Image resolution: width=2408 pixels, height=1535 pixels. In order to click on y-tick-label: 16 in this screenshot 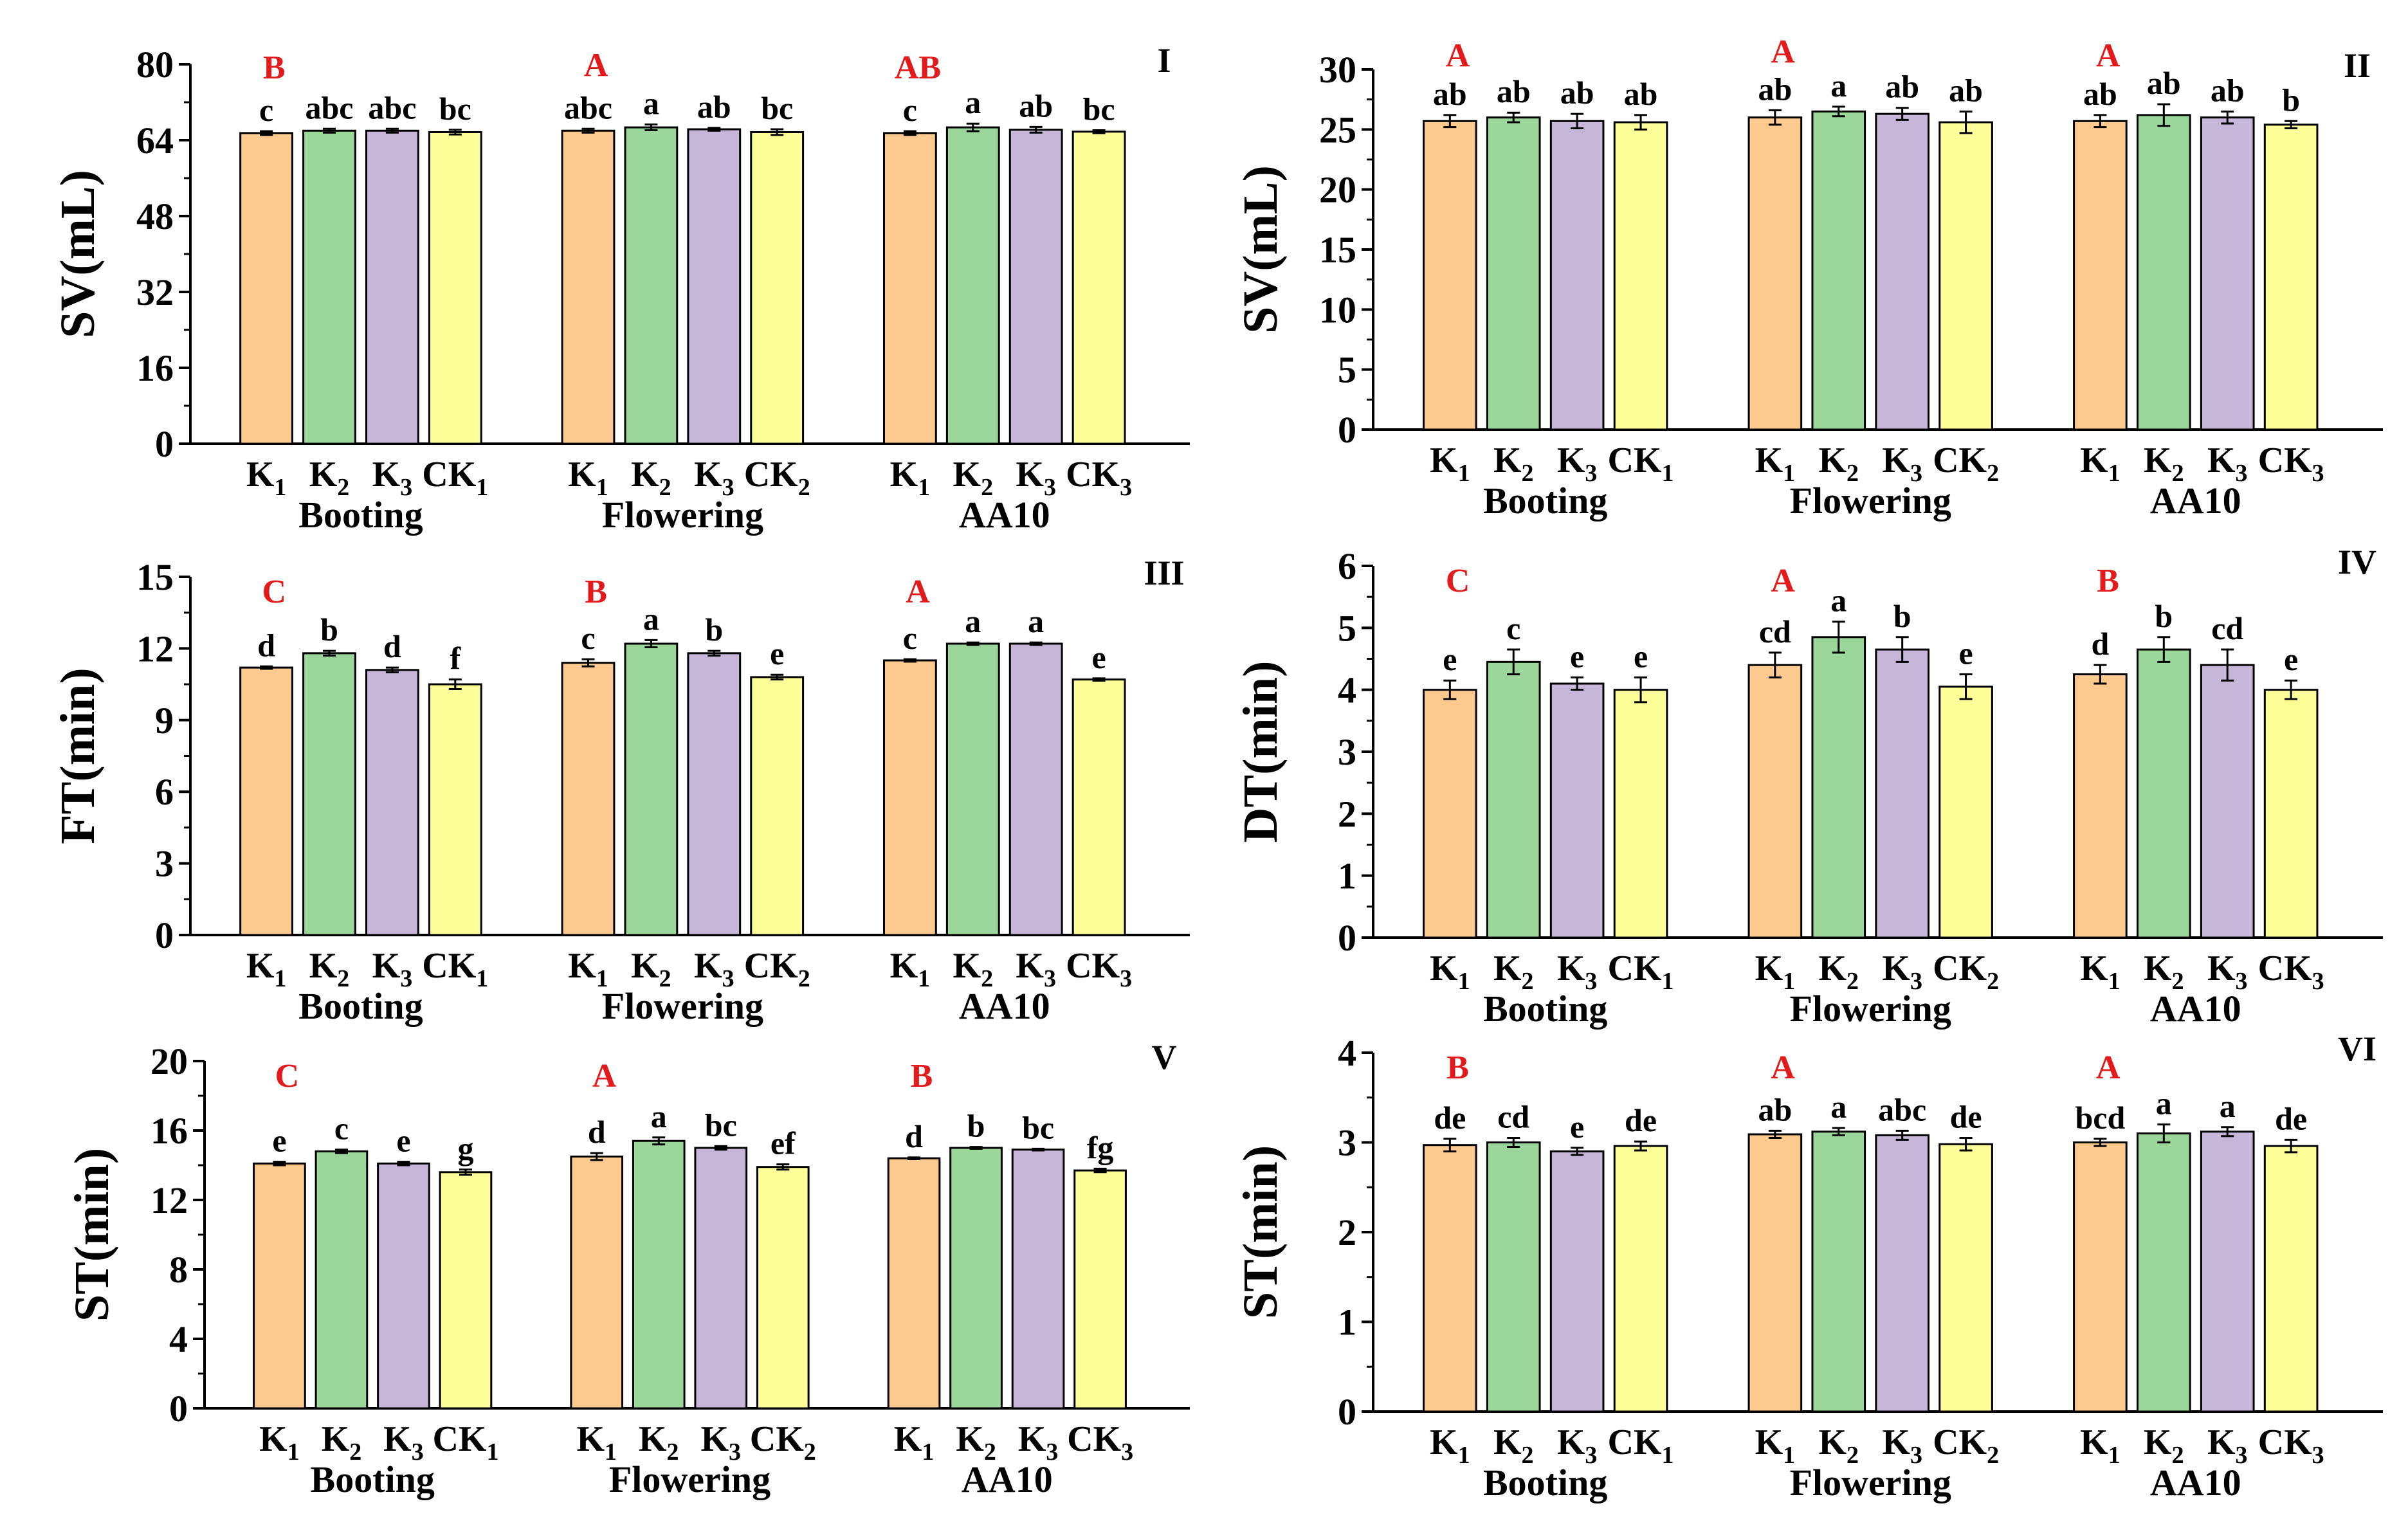, I will do `click(169, 1131)`.